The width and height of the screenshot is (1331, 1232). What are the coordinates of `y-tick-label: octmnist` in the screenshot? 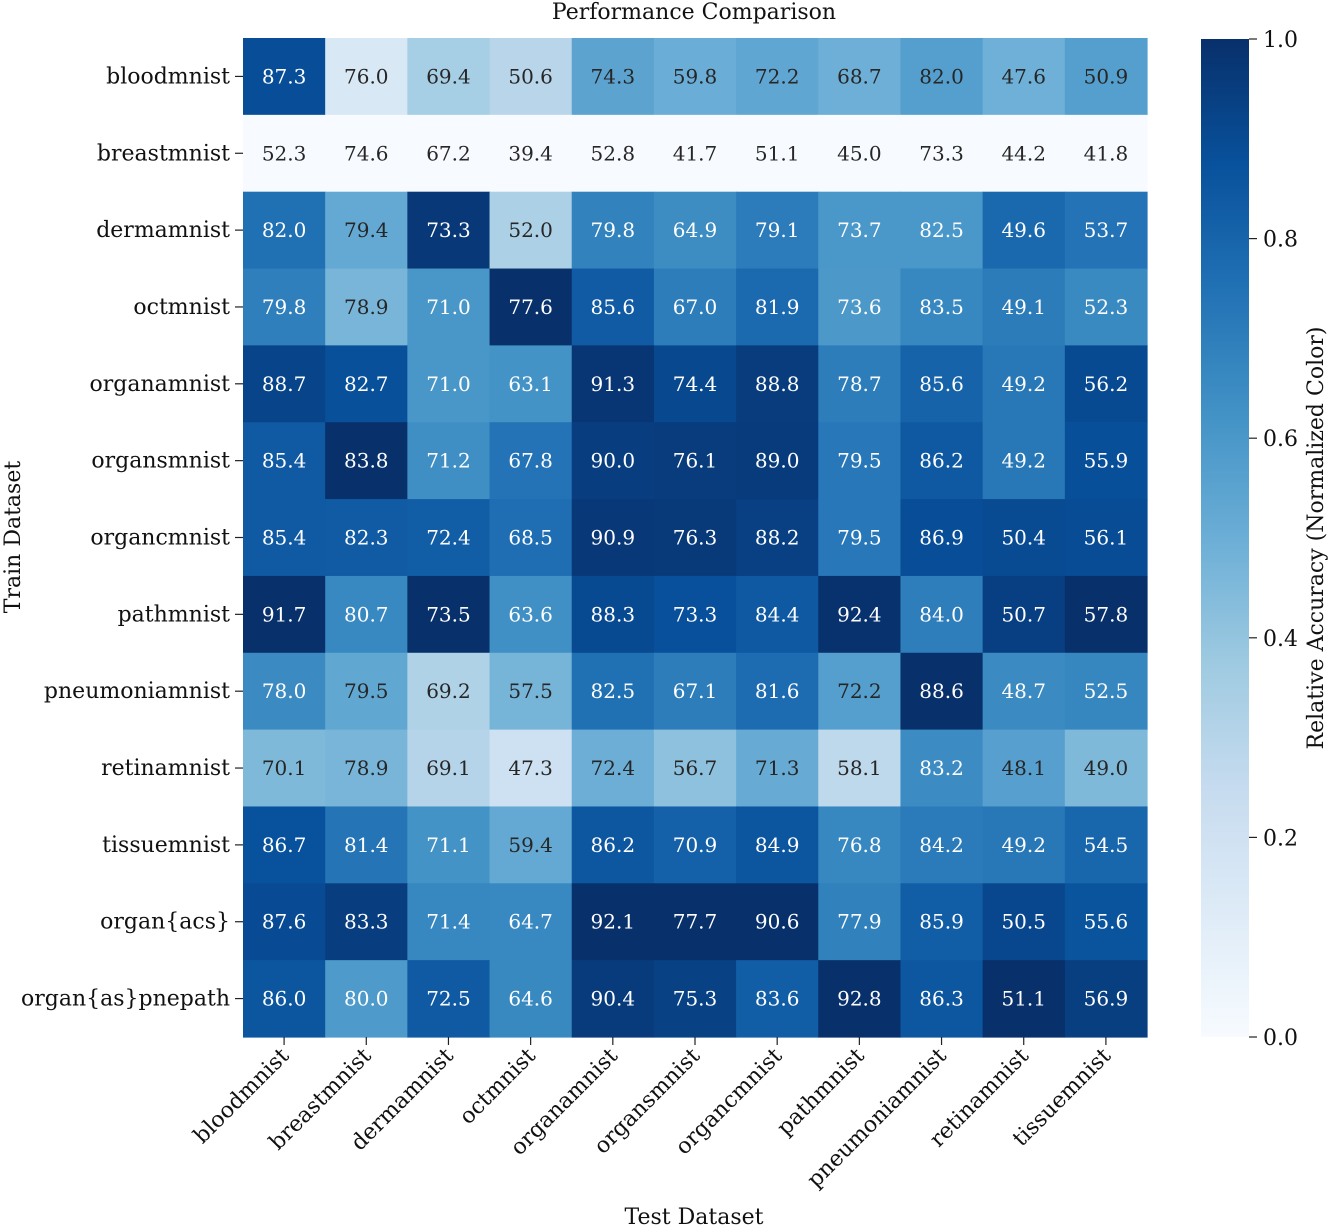 It's located at (181, 307).